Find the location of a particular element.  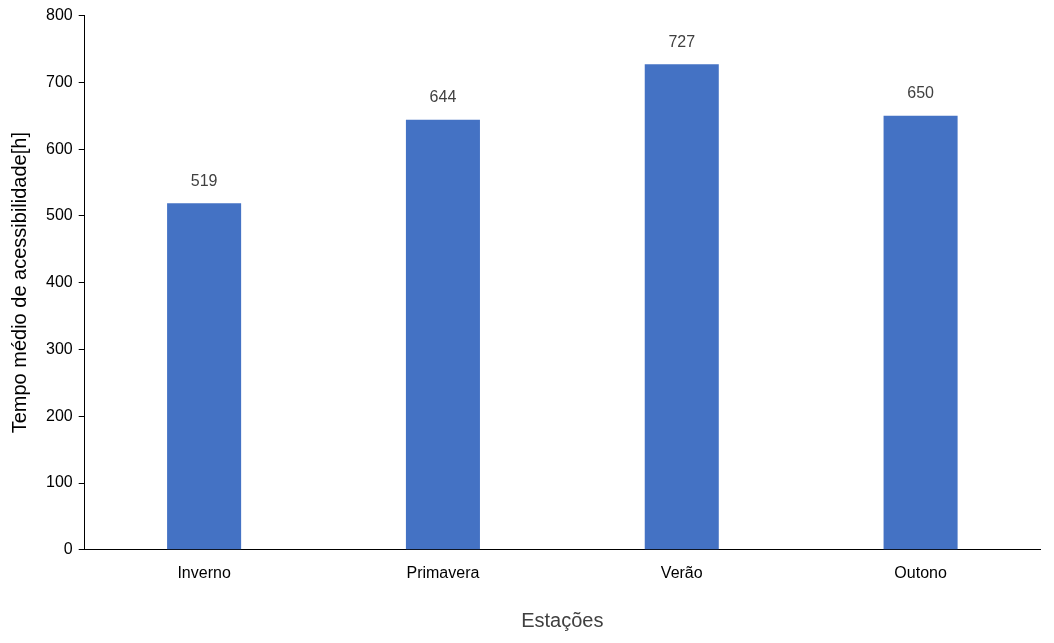

data-label: 519 is located at coordinates (204, 180).